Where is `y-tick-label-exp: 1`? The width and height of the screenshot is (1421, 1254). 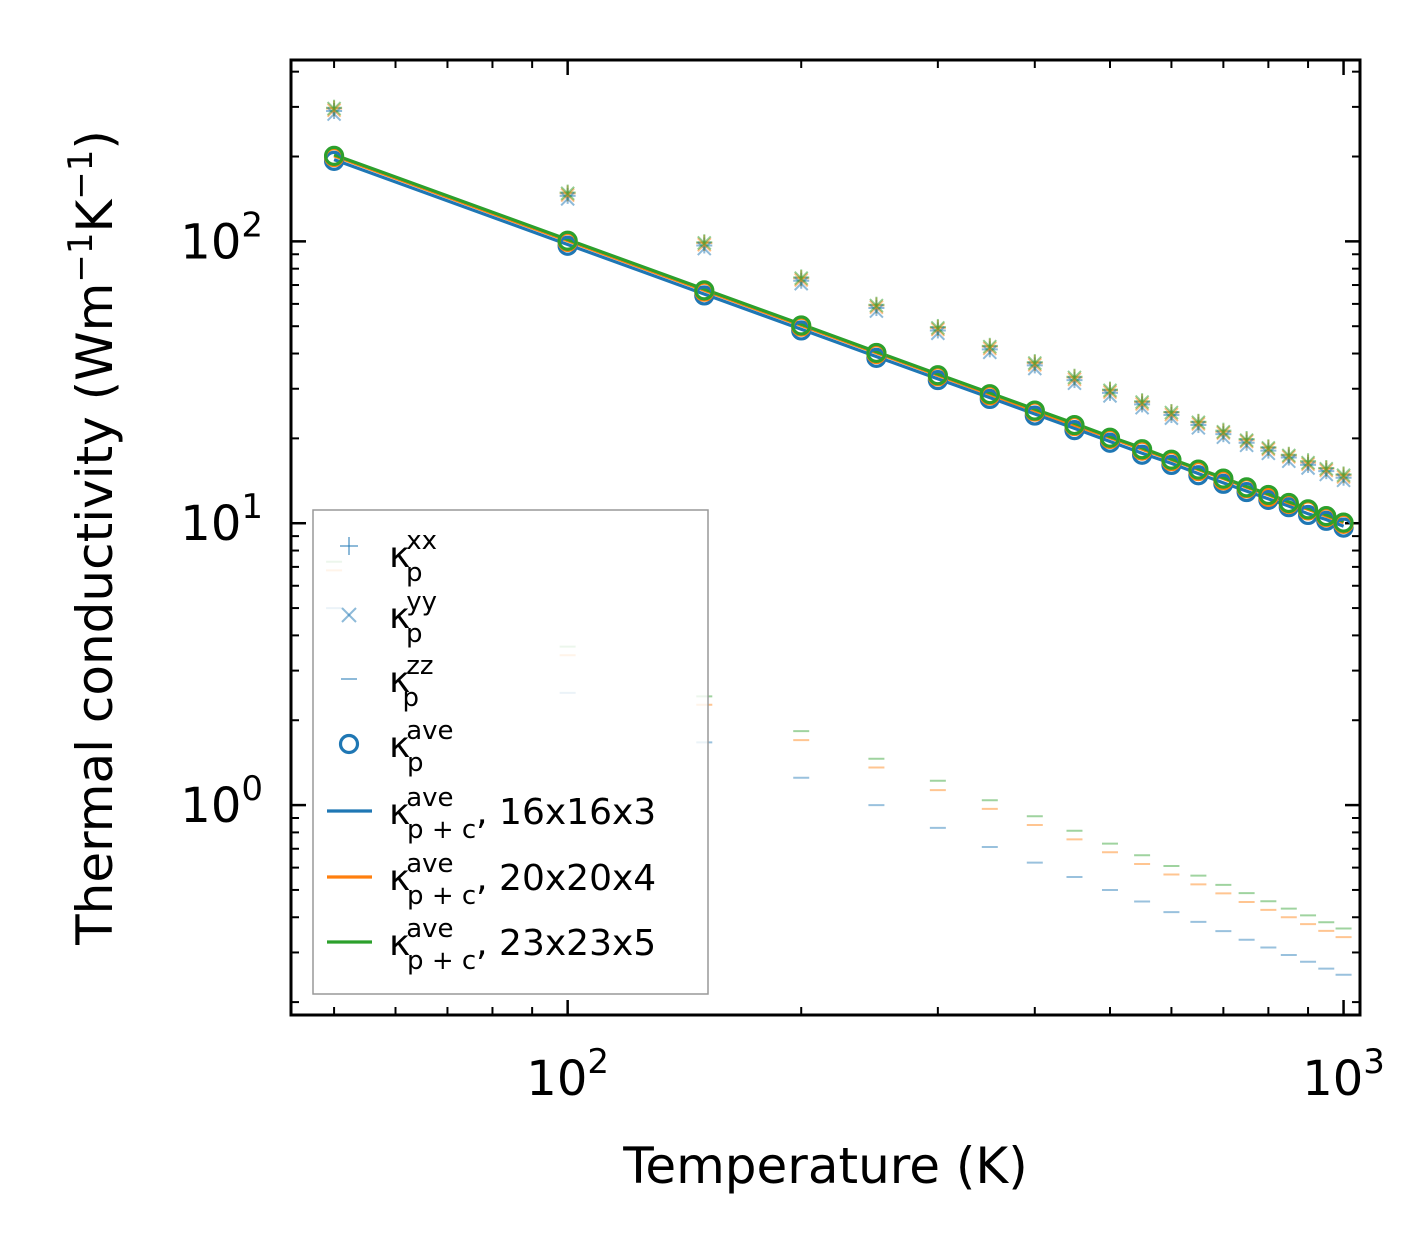 y-tick-label-exp: 1 is located at coordinates (252, 507).